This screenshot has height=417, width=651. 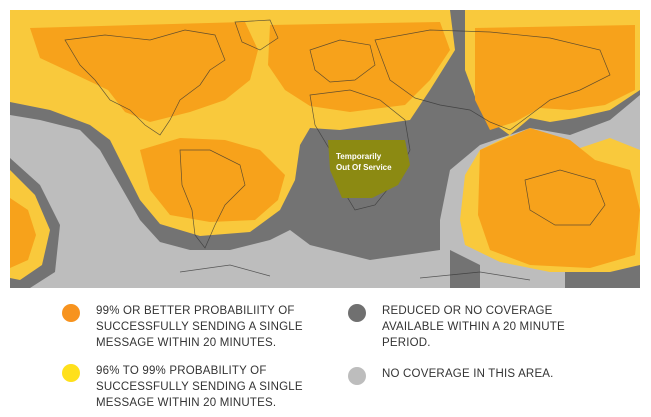 What do you see at coordinates (357, 376) in the screenshot?
I see `light-grey-dot-icon` at bounding box center [357, 376].